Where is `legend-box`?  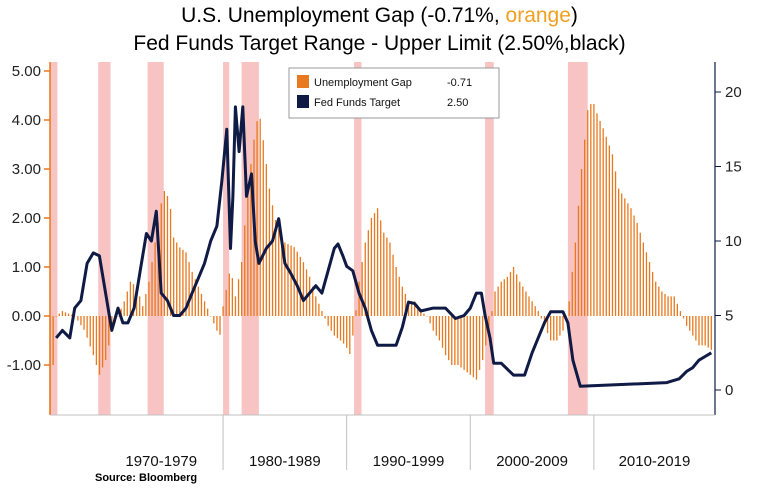
legend-box is located at coordinates (394, 93).